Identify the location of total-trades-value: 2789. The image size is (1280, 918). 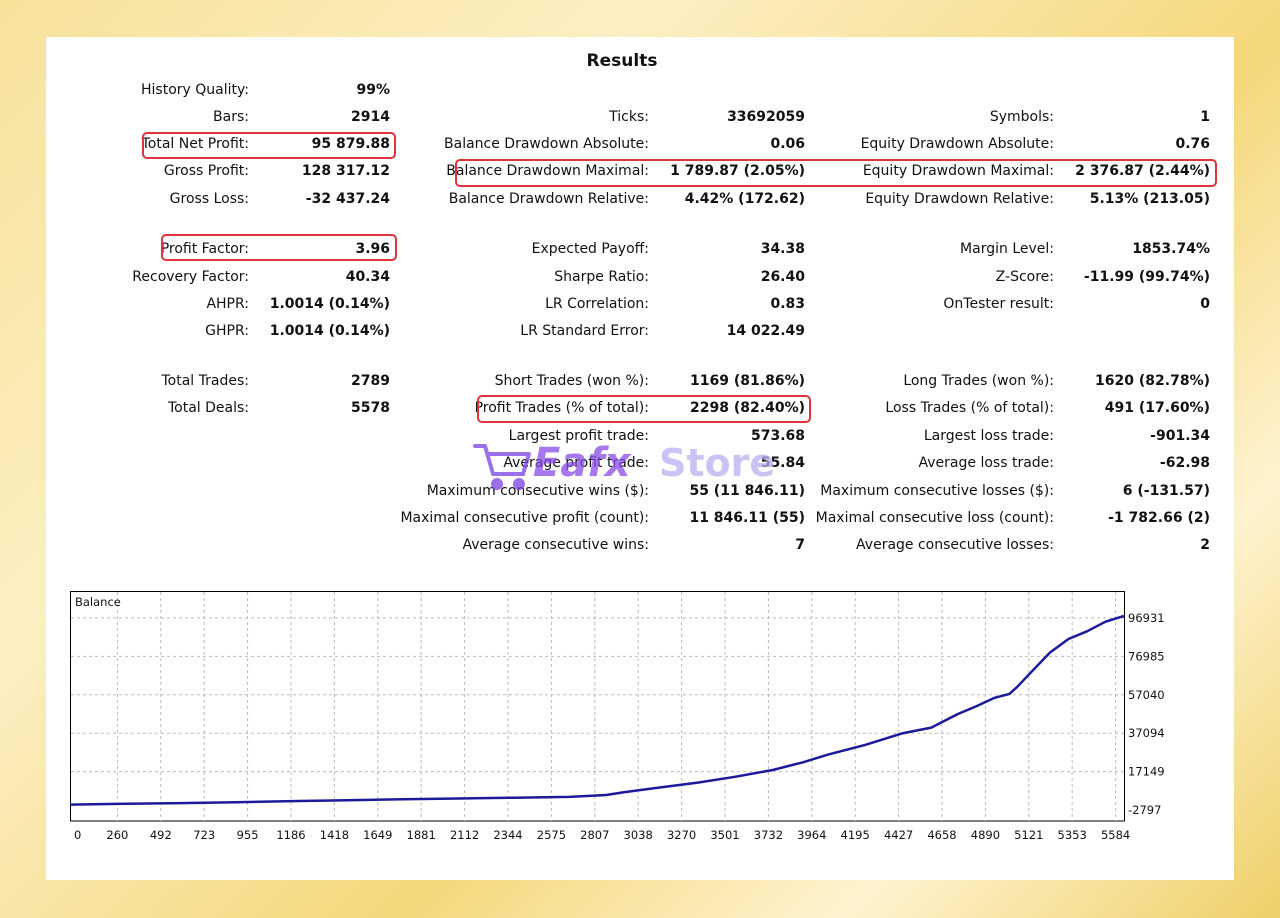
(370, 381).